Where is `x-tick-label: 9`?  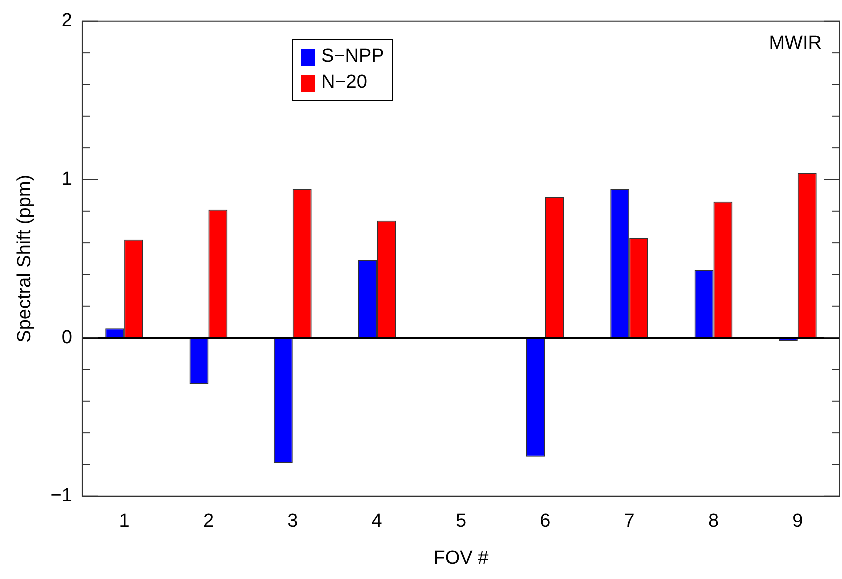
x-tick-label: 9 is located at coordinates (798, 521).